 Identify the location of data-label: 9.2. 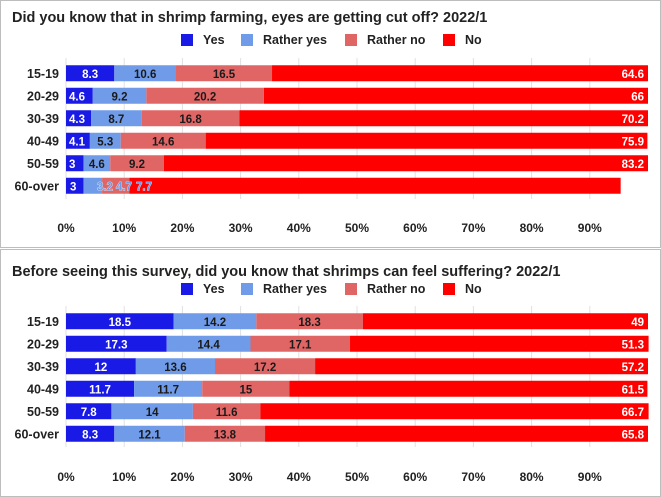
(120, 97).